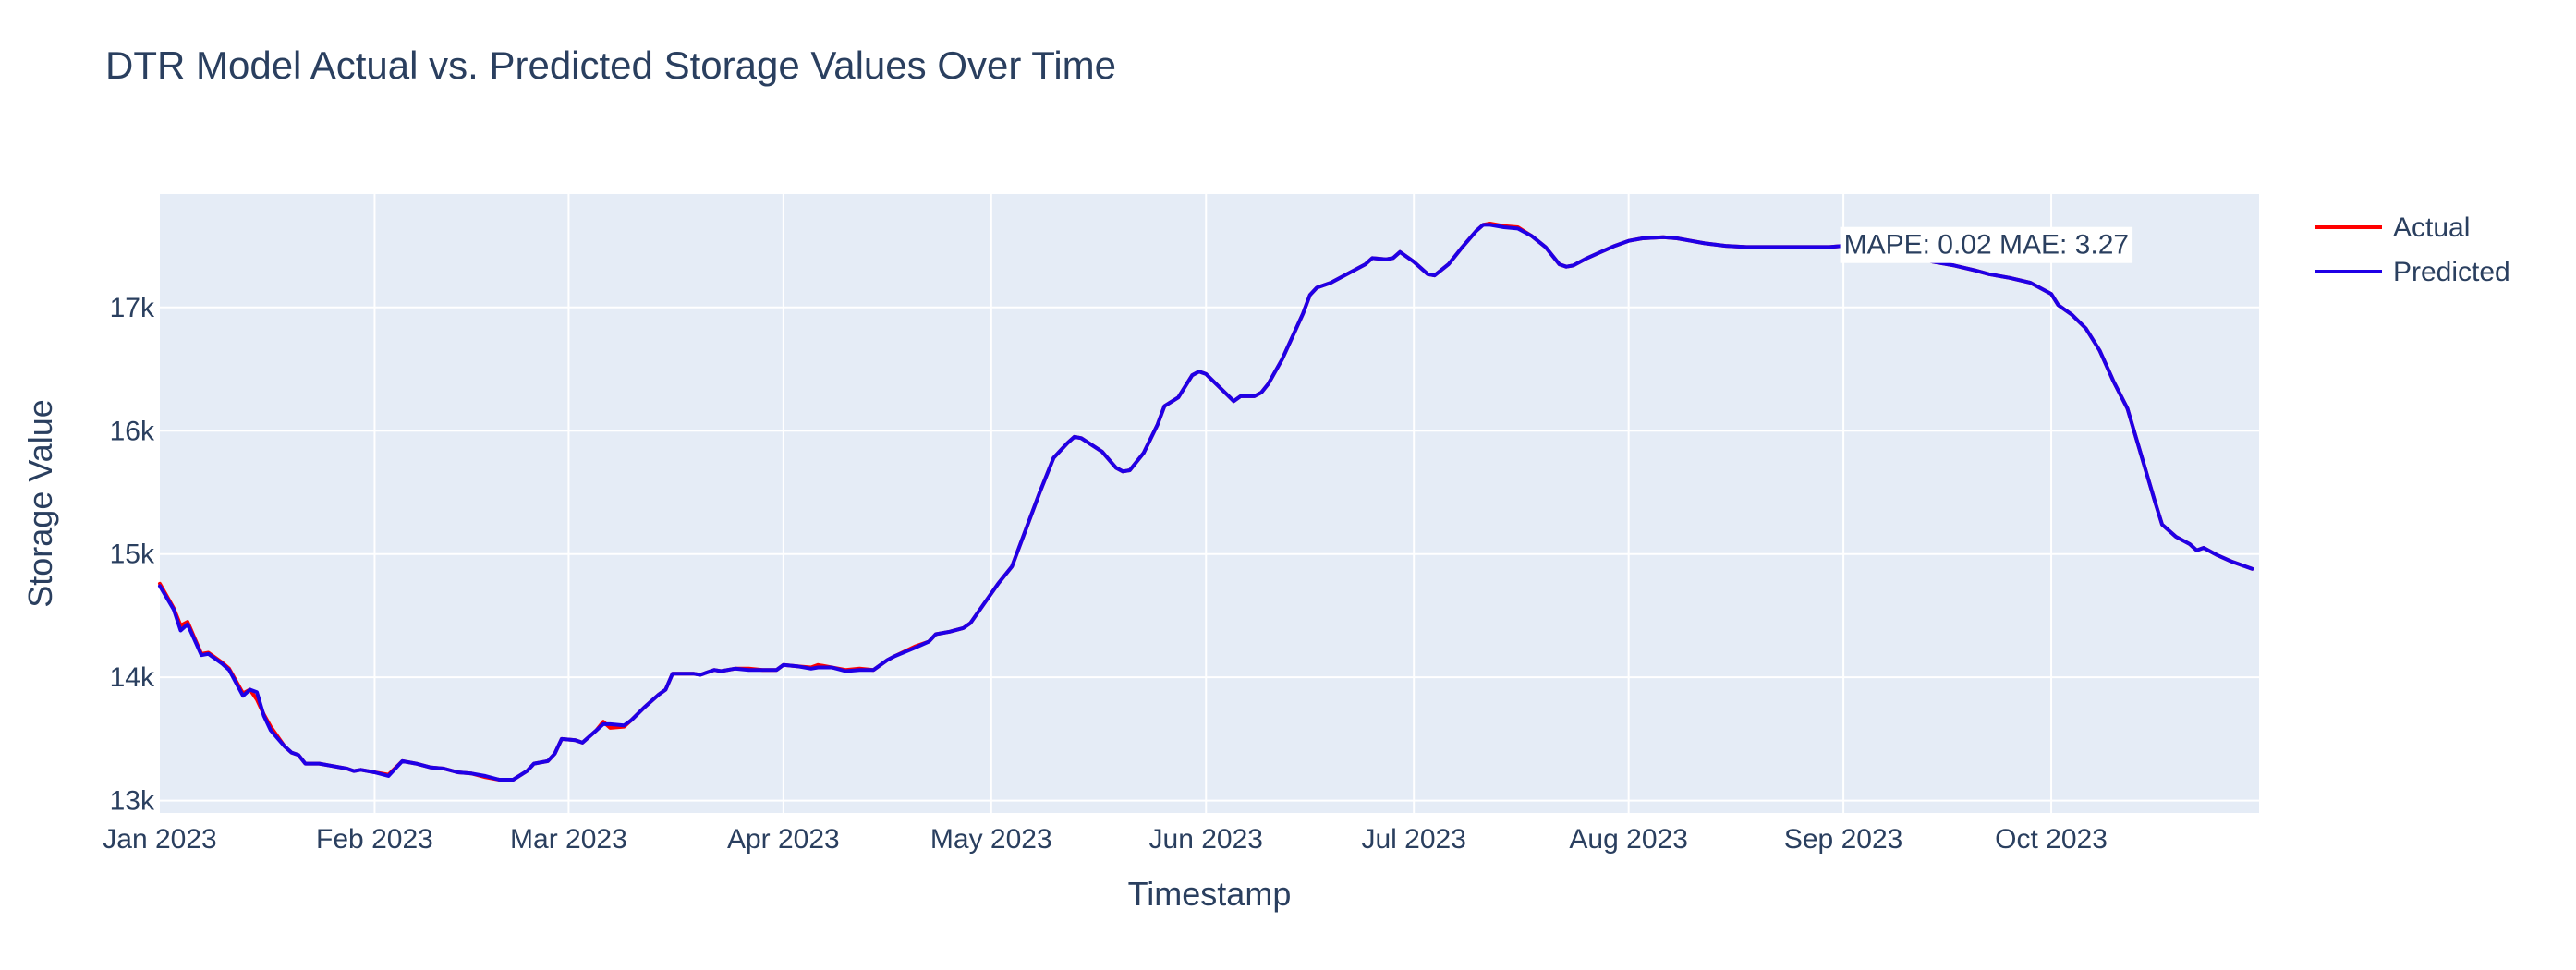 Image resolution: width=2576 pixels, height=970 pixels. What do you see at coordinates (132, 308) in the screenshot?
I see `y-tick-label: 17k` at bounding box center [132, 308].